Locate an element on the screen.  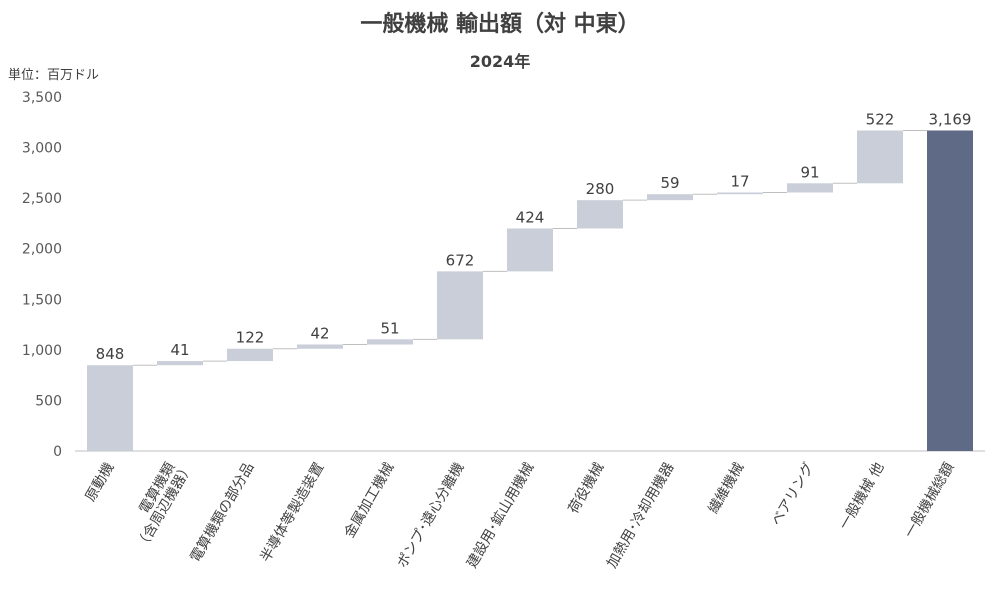
total-bar is located at coordinates (950, 291).